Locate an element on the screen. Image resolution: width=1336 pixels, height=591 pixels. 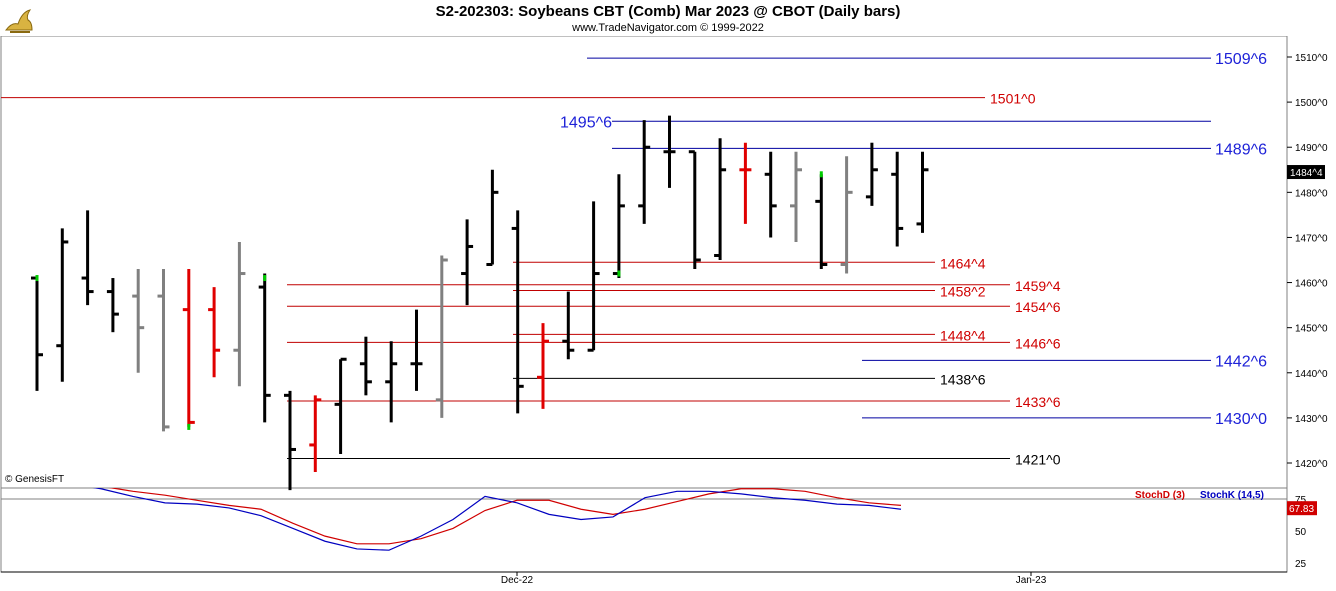
stoch-last-box is located at coordinates (1302, 508).